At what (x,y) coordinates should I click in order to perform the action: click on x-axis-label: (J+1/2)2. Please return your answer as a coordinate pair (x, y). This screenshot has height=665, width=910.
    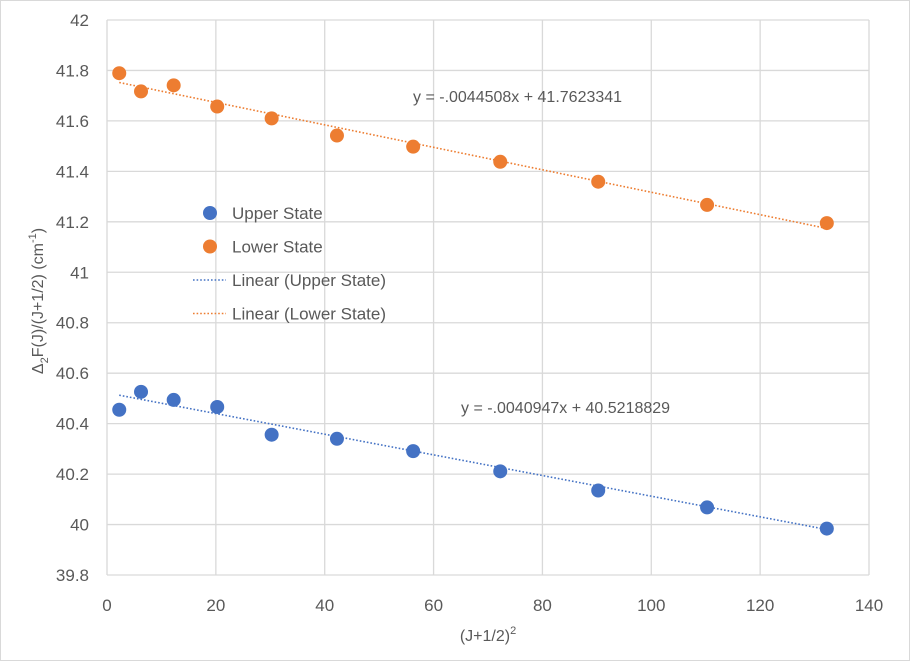
    Looking at the image, I should click on (488, 635).